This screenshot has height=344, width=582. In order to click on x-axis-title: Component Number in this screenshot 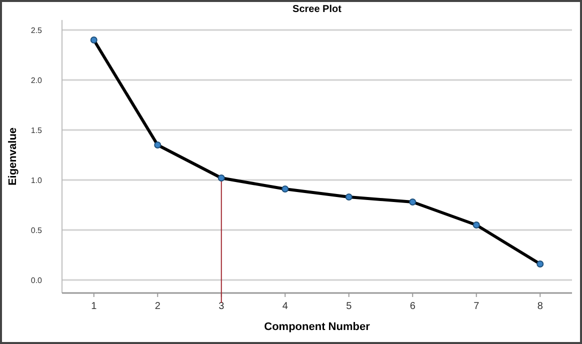, I will do `click(317, 327)`.